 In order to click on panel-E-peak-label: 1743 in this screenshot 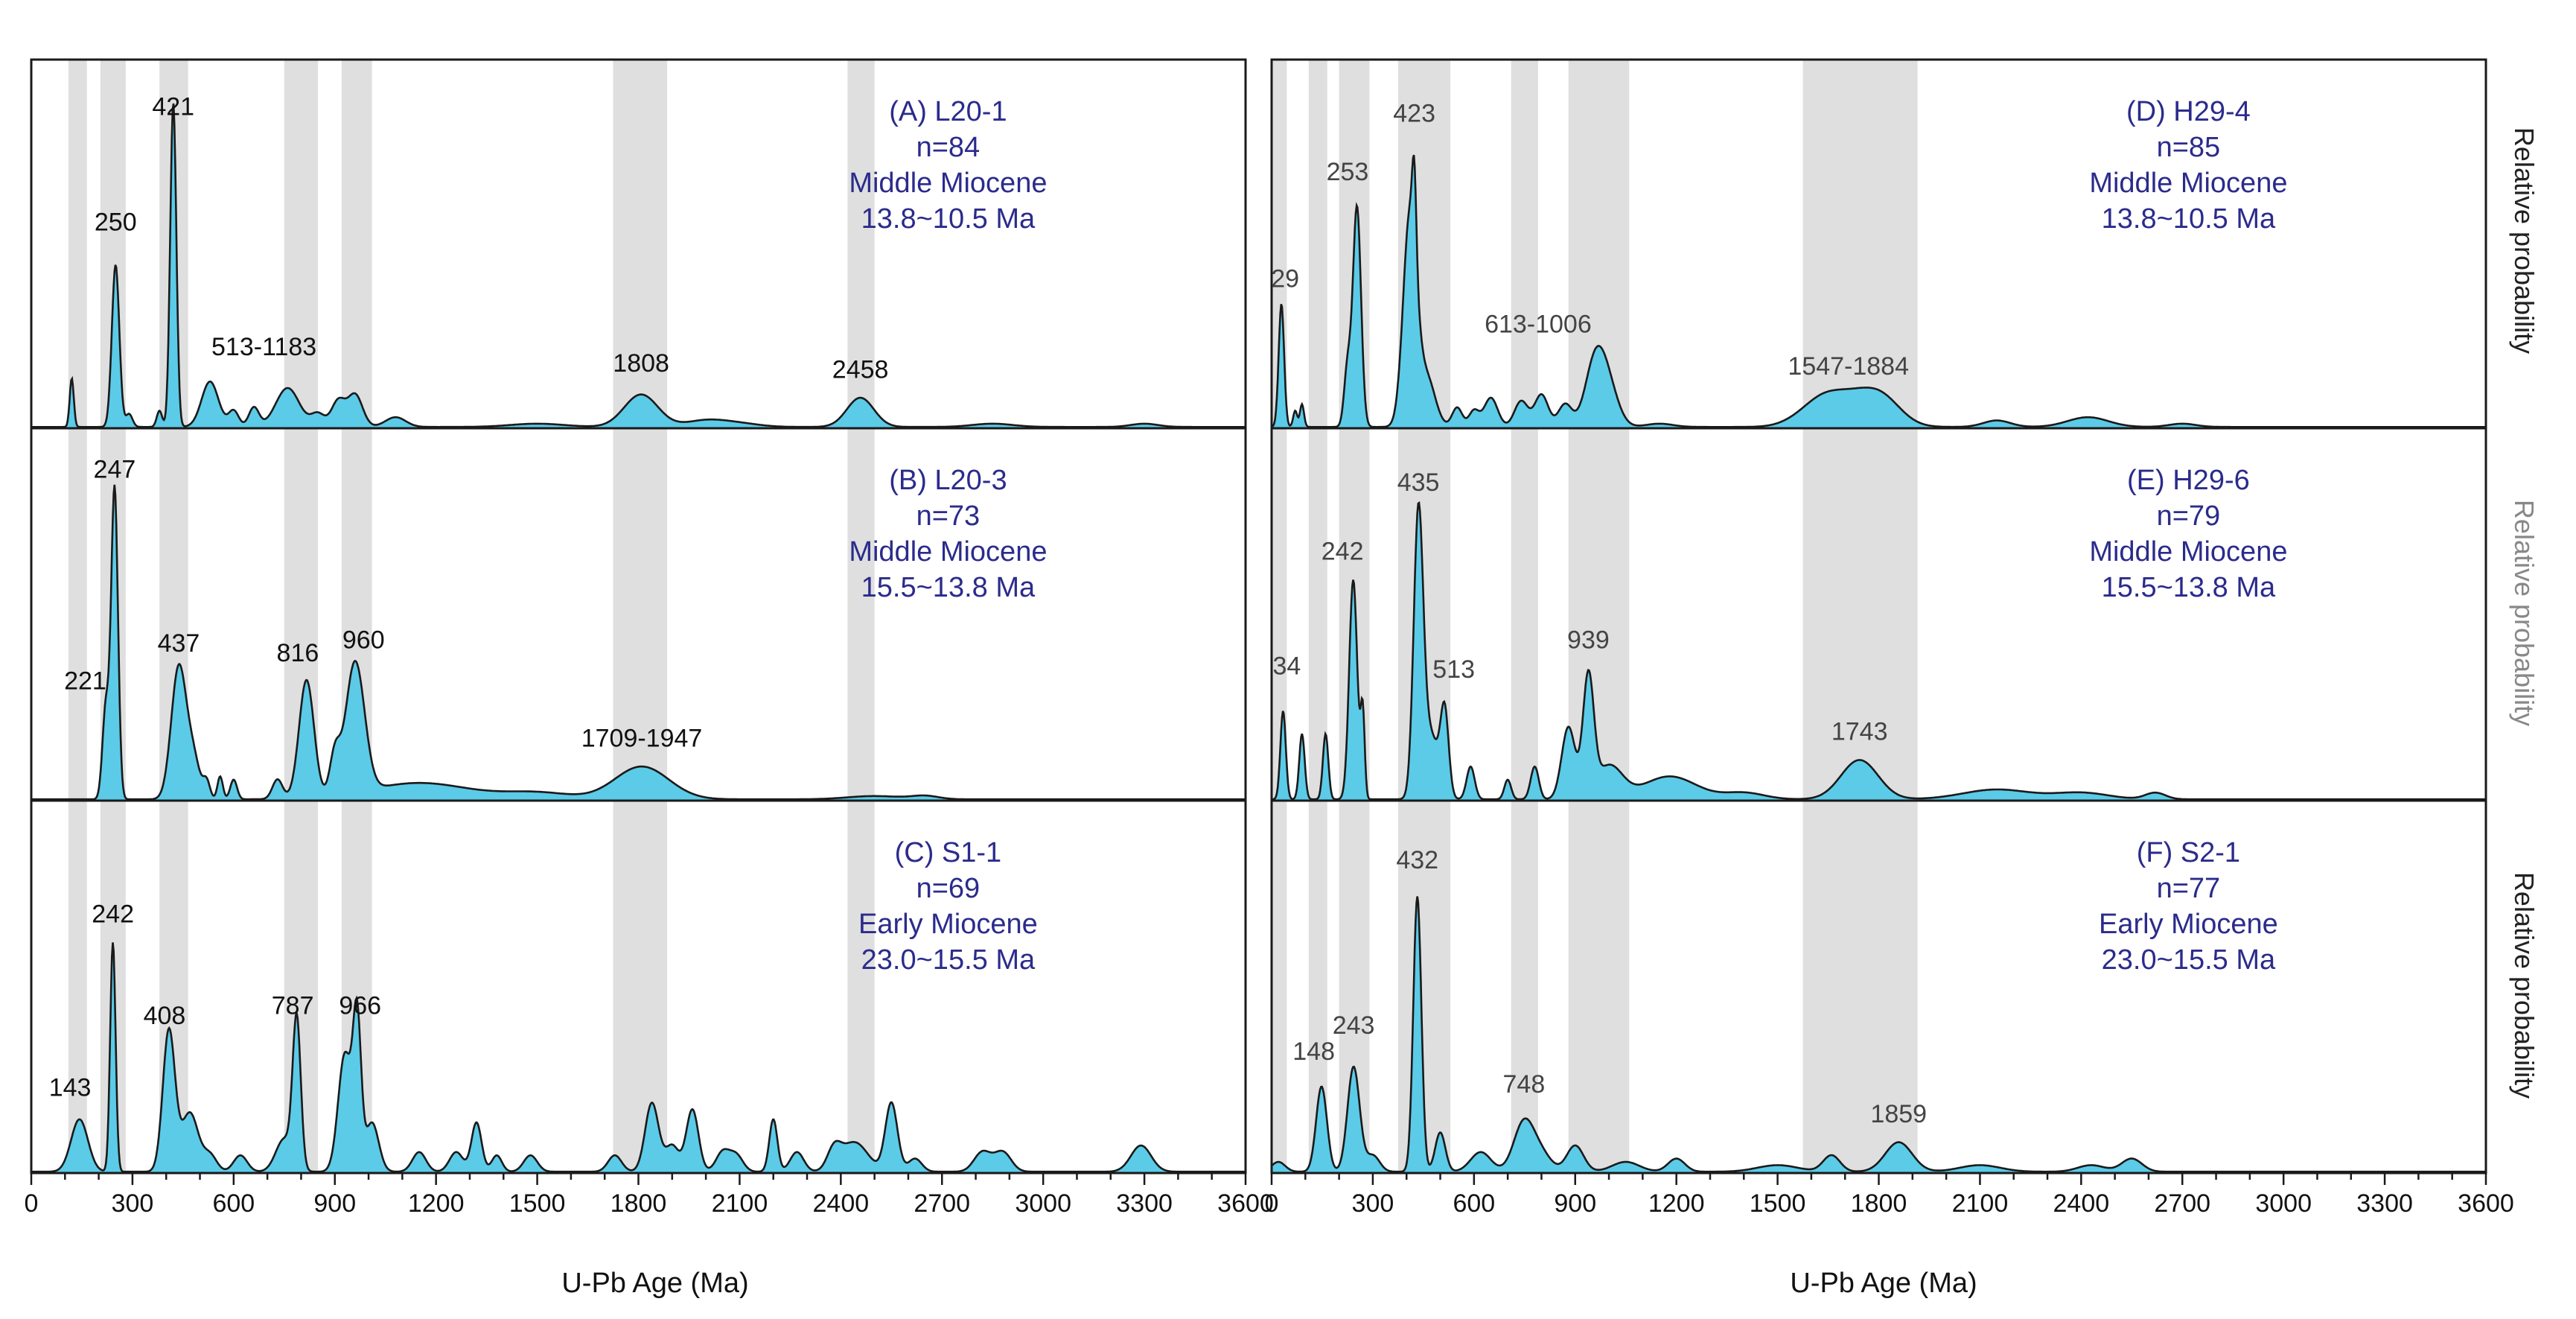, I will do `click(1859, 732)`.